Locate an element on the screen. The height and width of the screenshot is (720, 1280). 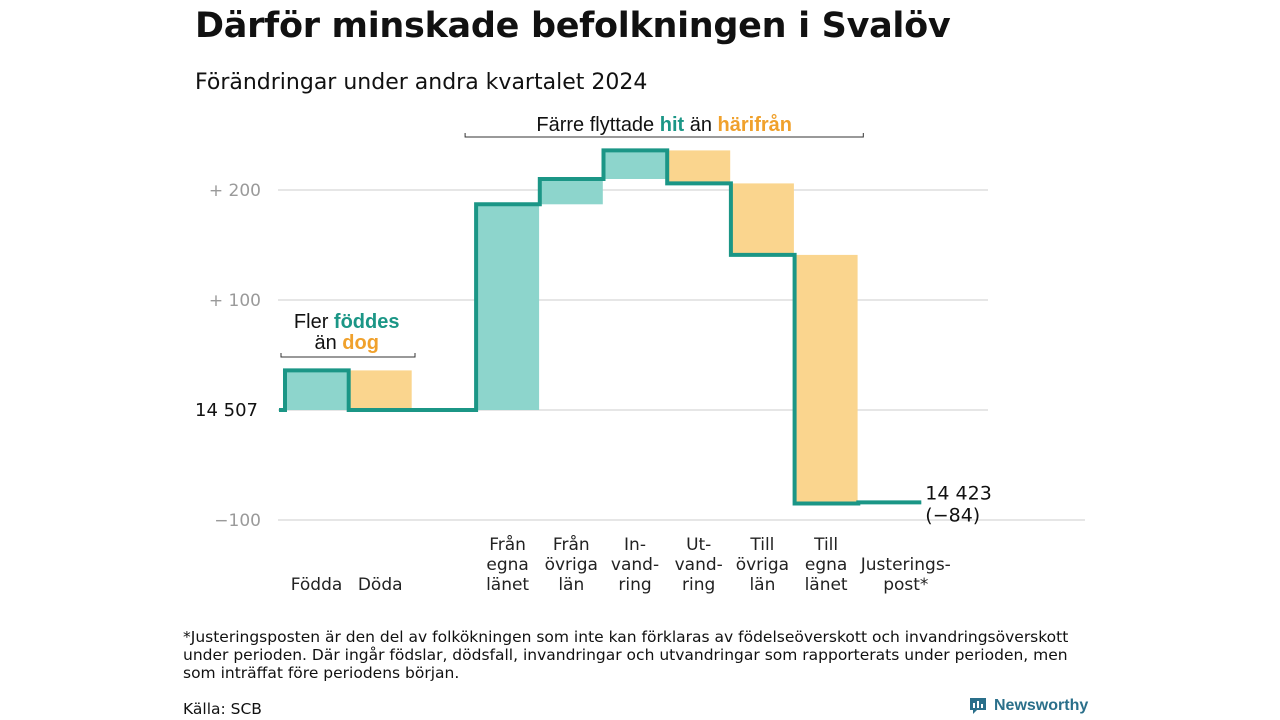
end-value-label: 14 423 is located at coordinates (958, 493).